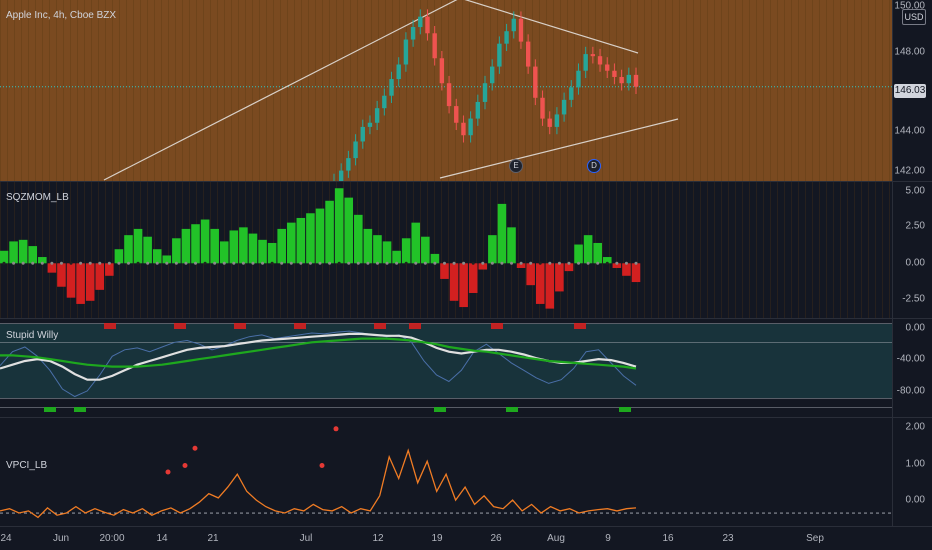 The height and width of the screenshot is (550, 932). I want to click on vpci-signal-dot, so click(168, 472).